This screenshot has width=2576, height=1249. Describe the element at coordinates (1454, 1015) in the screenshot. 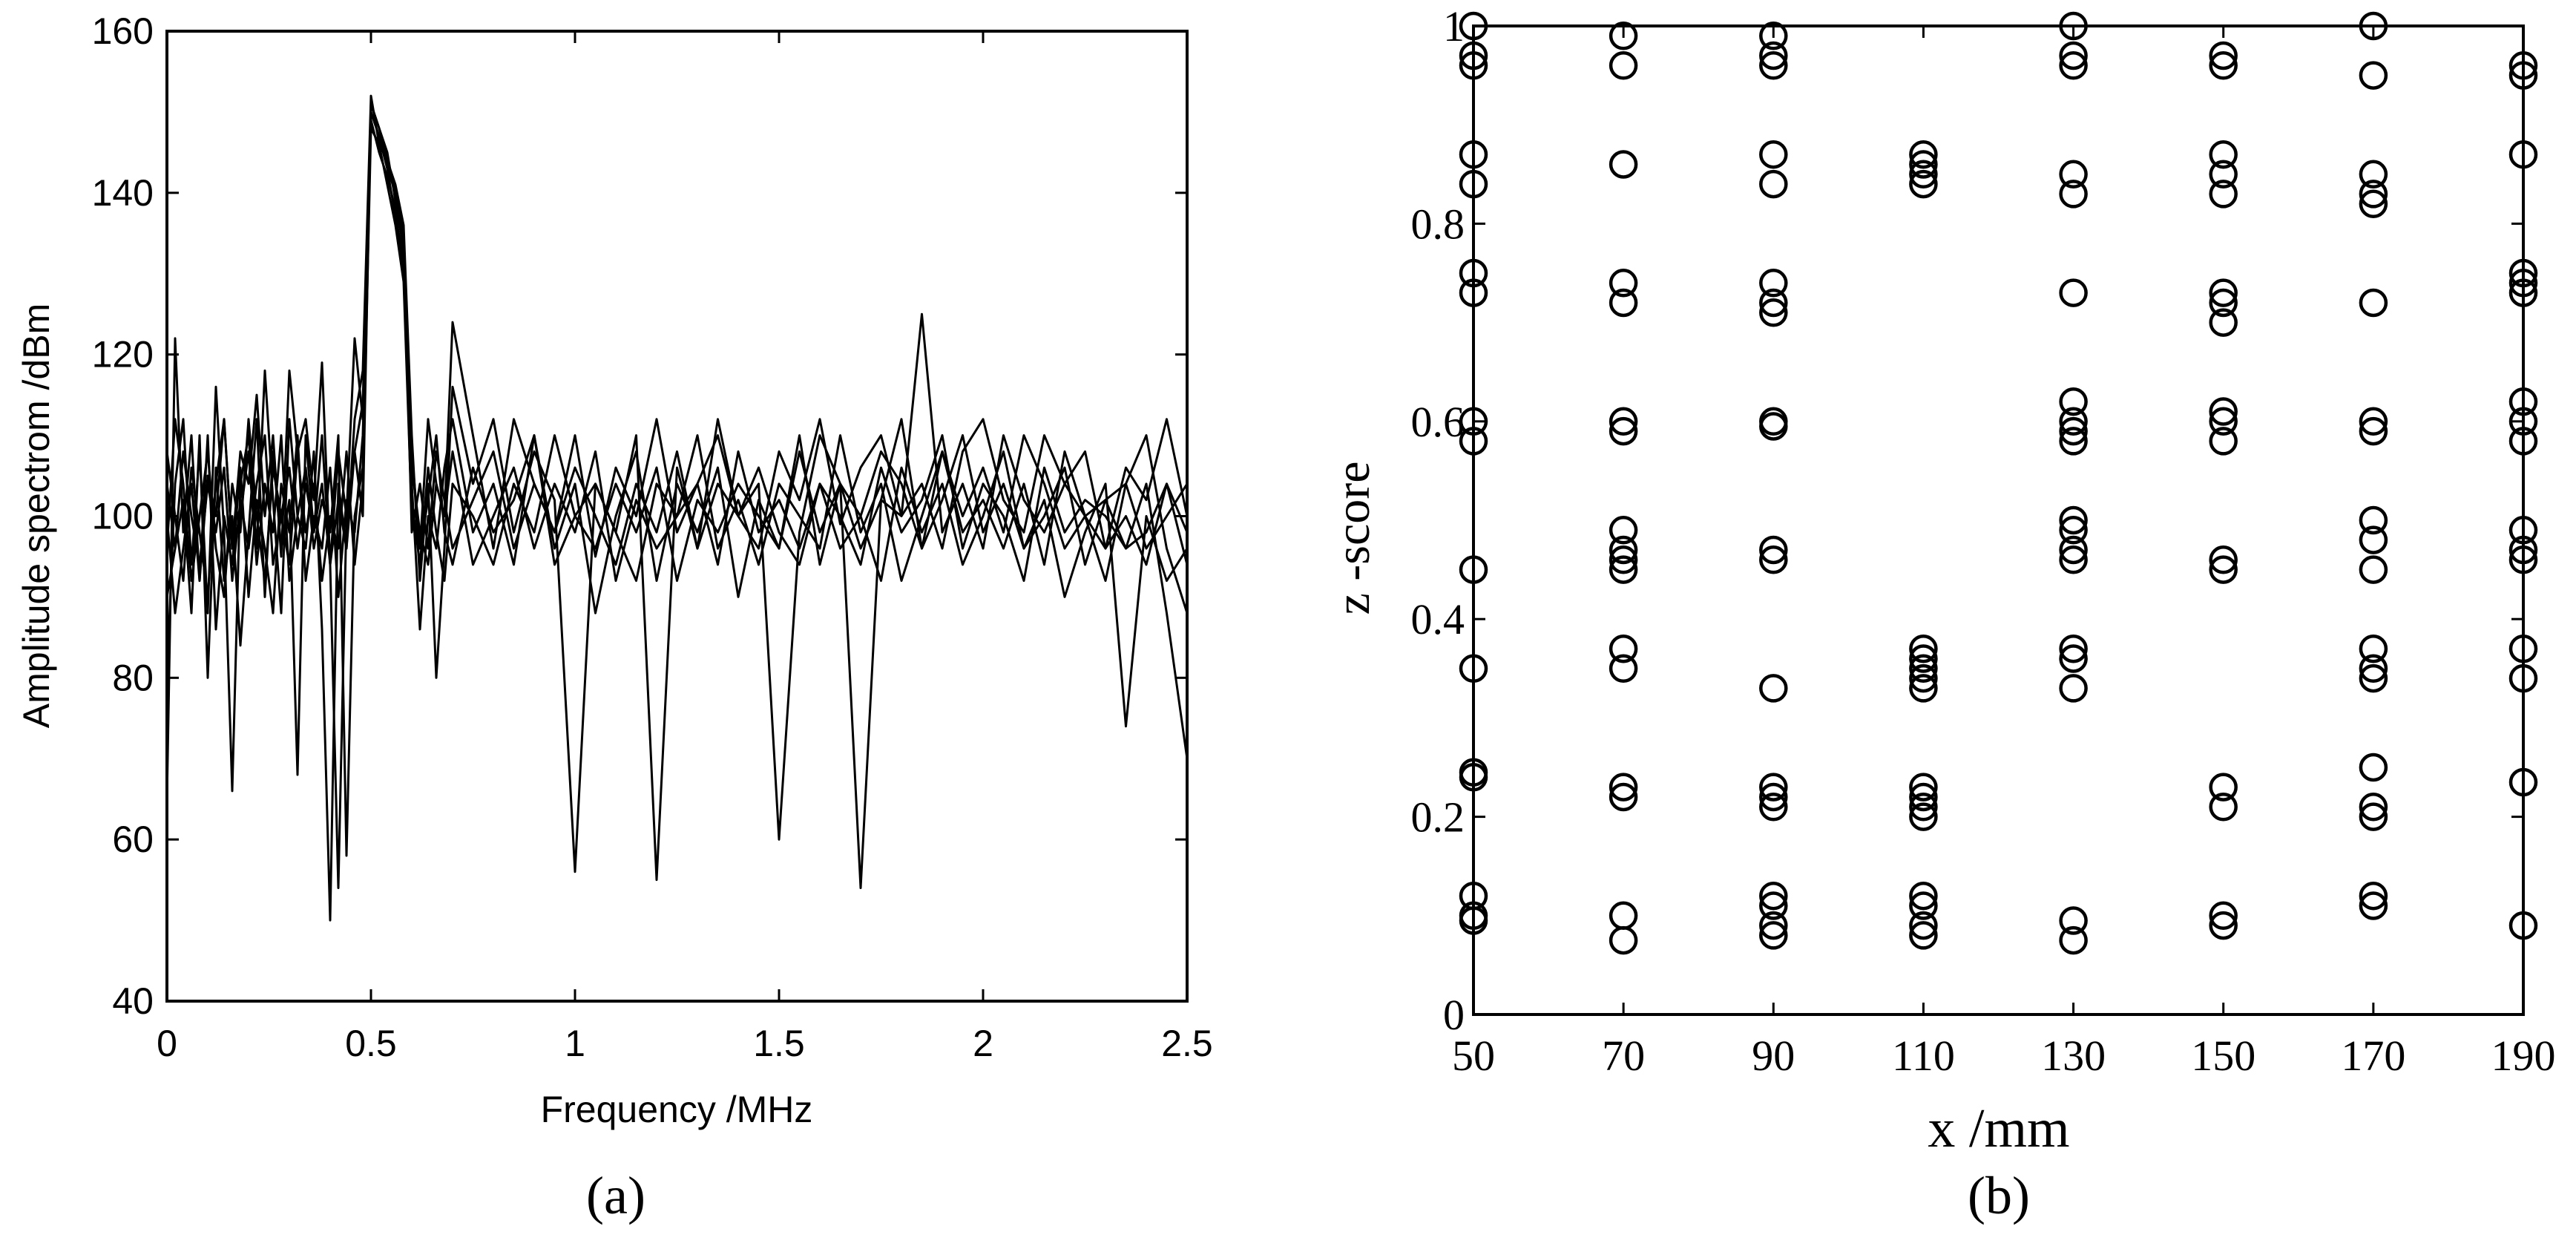

I see `panel-b-y-tick-label: 0` at that location.